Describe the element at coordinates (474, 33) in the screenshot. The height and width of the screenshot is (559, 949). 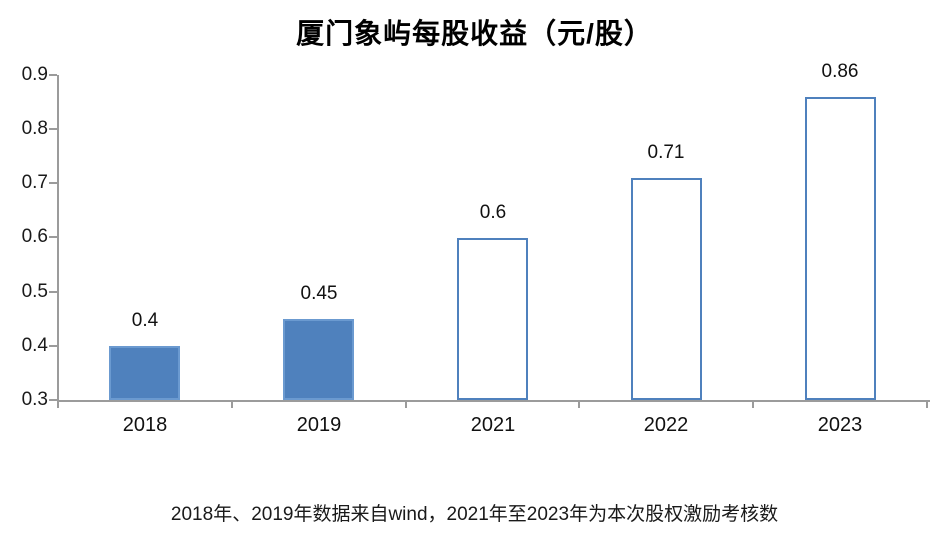
I see `chart-title: 厦门象屿每股收益（元/股）` at that location.